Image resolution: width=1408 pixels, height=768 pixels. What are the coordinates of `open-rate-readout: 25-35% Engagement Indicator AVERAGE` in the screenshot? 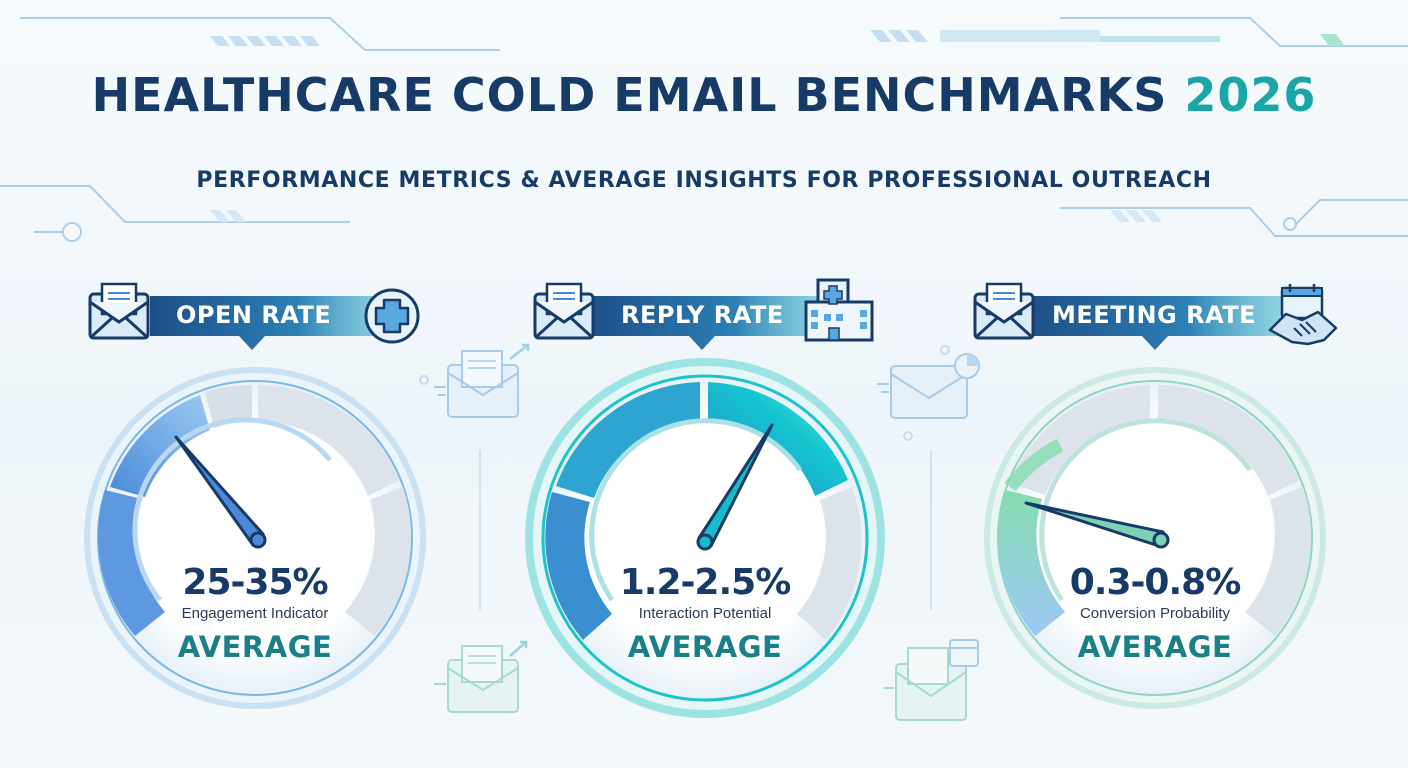 It's located at (255, 613).